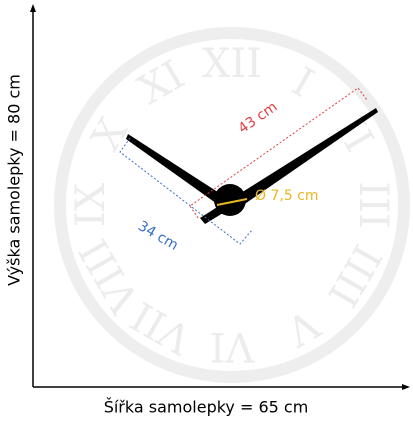  I want to click on diameter-line, so click(232, 202).